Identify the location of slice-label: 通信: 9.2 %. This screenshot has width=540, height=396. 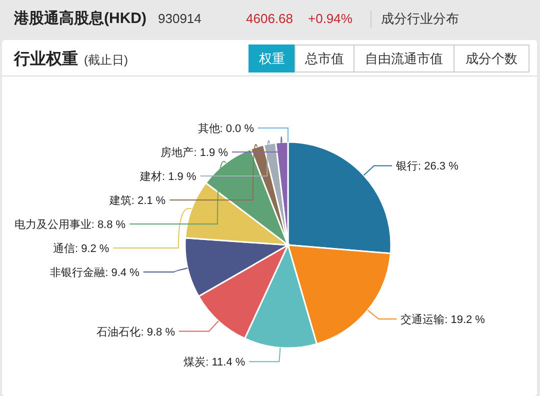
(81, 248).